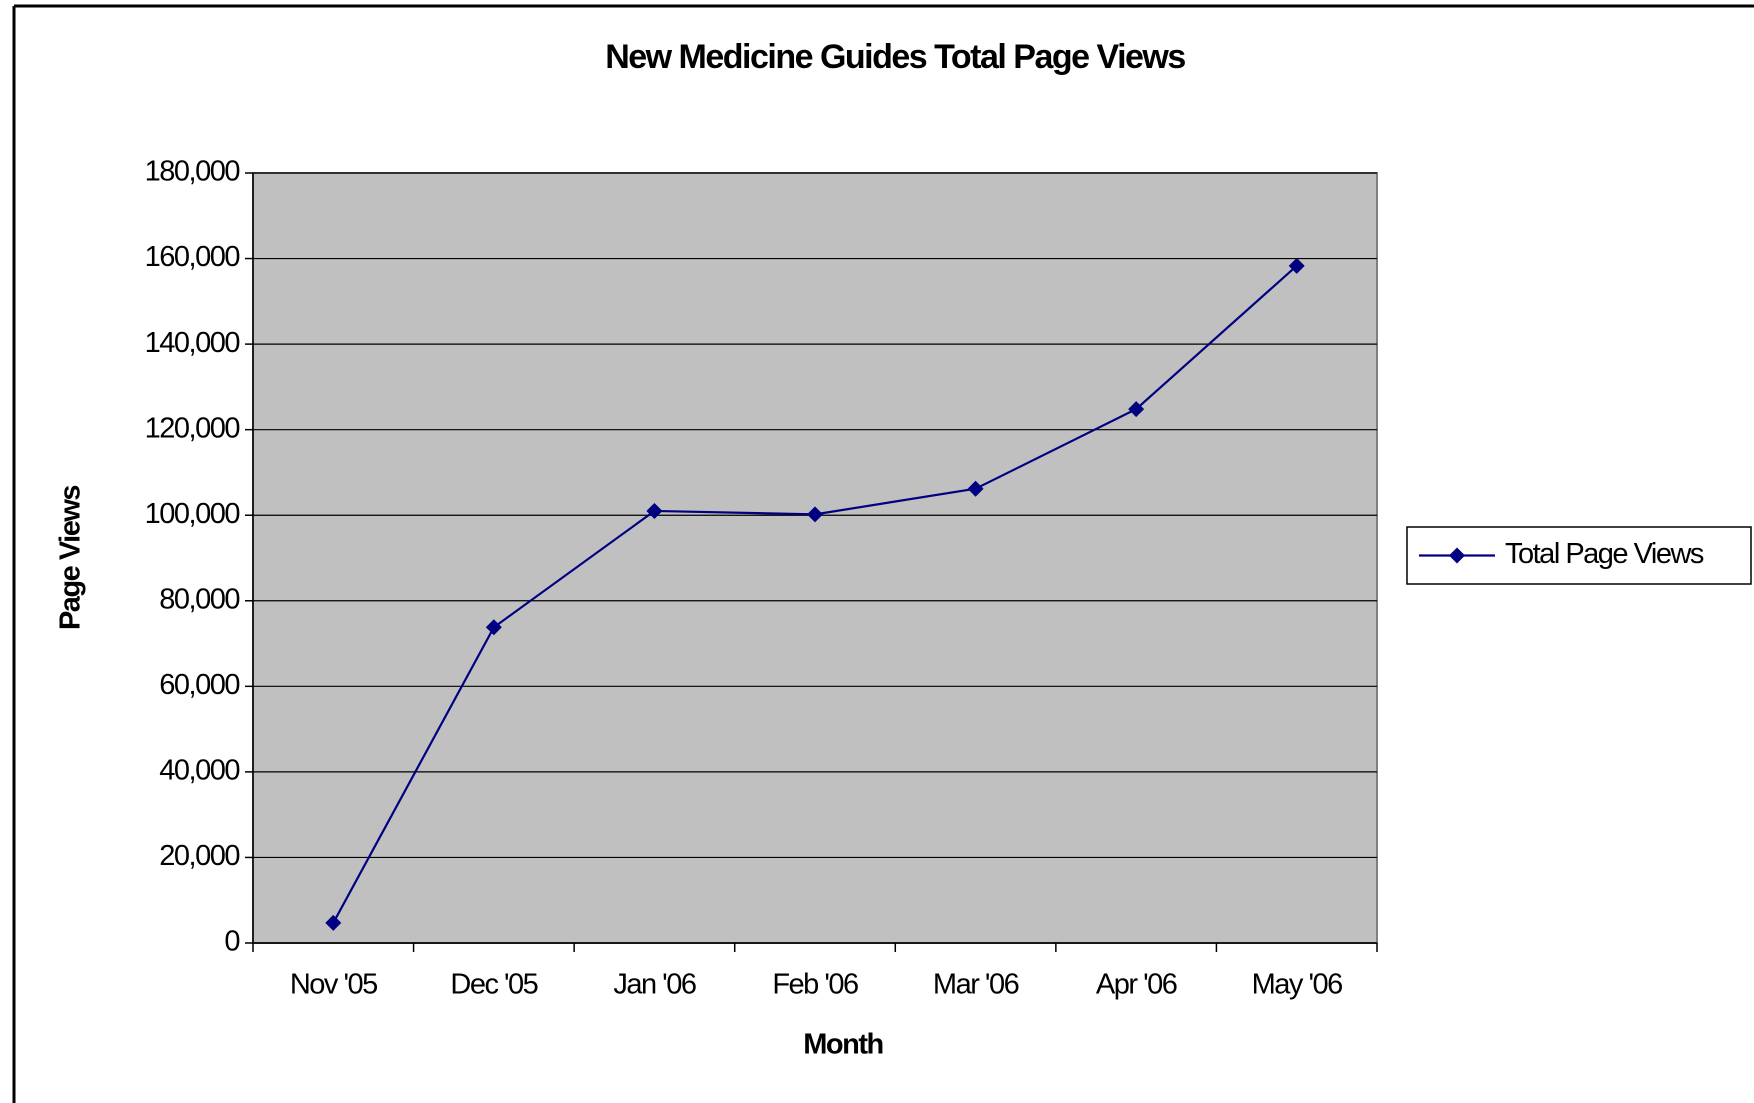 This screenshot has width=1754, height=1103. Describe the element at coordinates (71, 558) in the screenshot. I see `y-axis-label: Page Views` at that location.